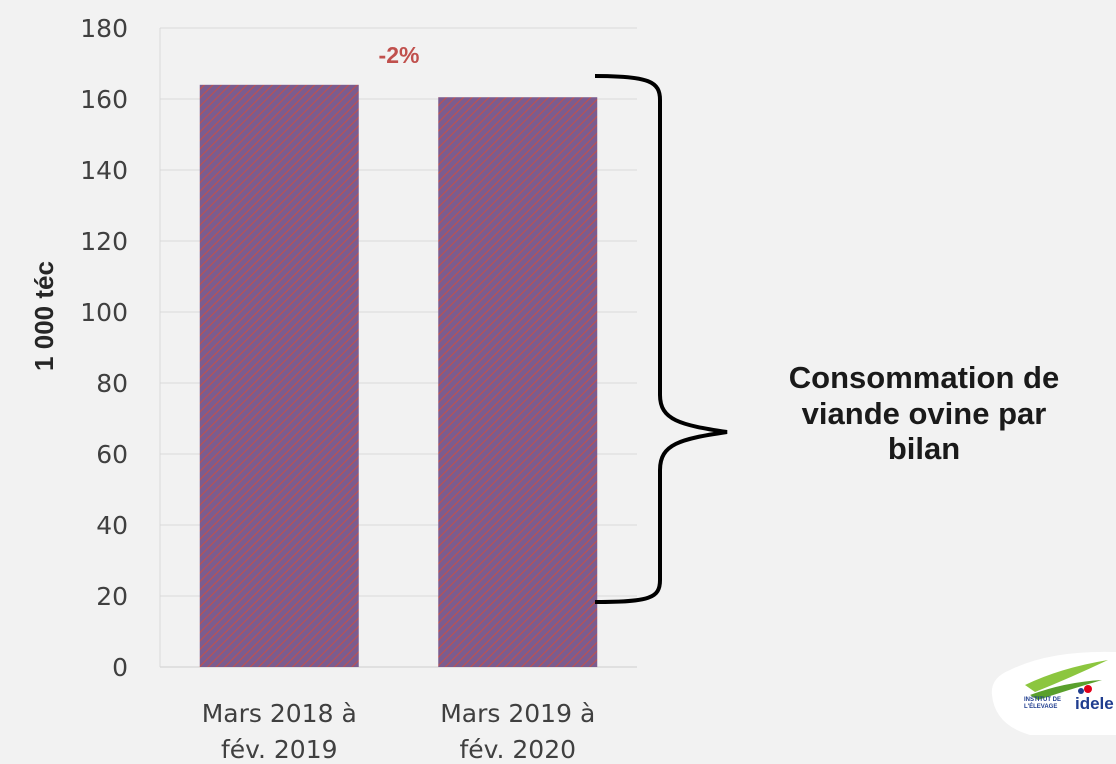 This screenshot has width=1116, height=764. What do you see at coordinates (112, 596) in the screenshot?
I see `y-tick-label: 20` at bounding box center [112, 596].